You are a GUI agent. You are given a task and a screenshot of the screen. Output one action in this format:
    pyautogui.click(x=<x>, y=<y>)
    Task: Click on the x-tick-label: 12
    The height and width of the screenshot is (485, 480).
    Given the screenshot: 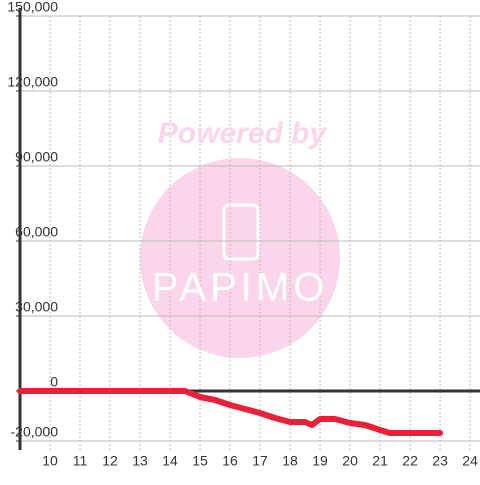 What is the action you would take?
    pyautogui.click(x=110, y=461)
    